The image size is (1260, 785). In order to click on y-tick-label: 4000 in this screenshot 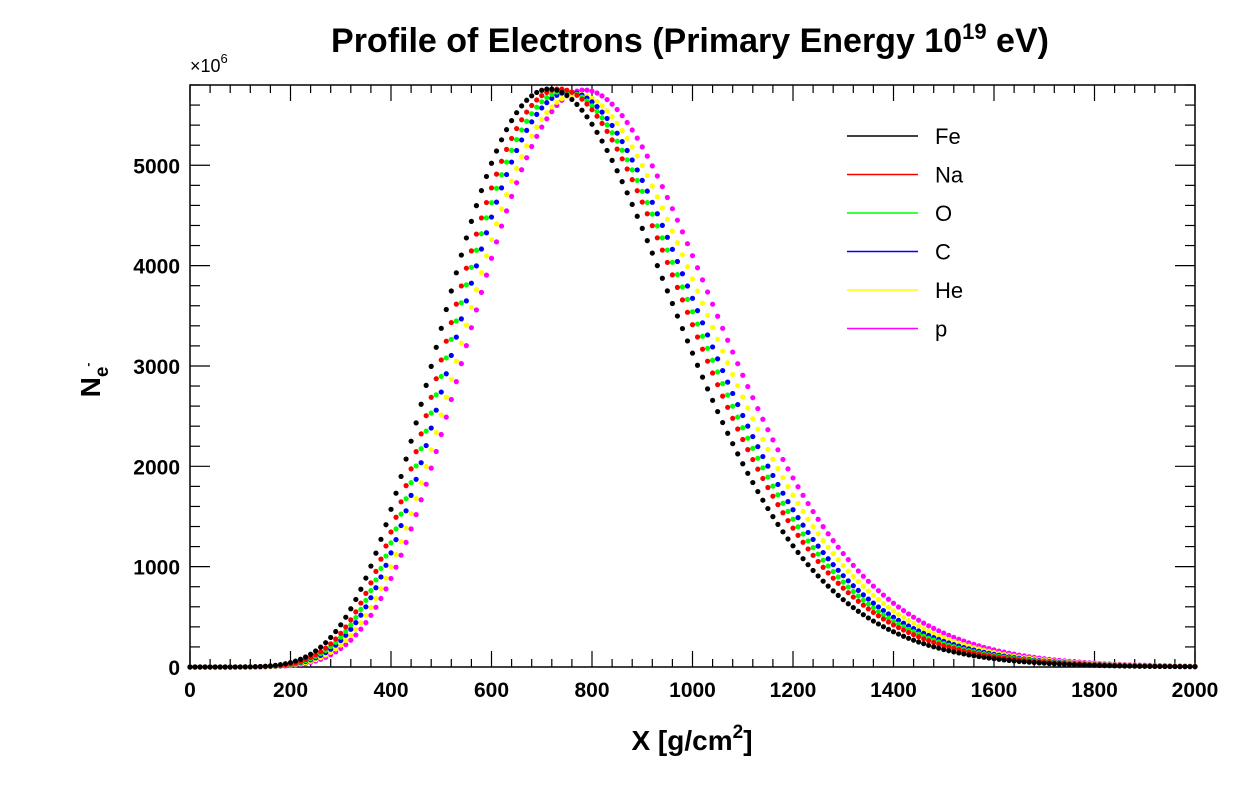, I will do `click(156, 267)`.